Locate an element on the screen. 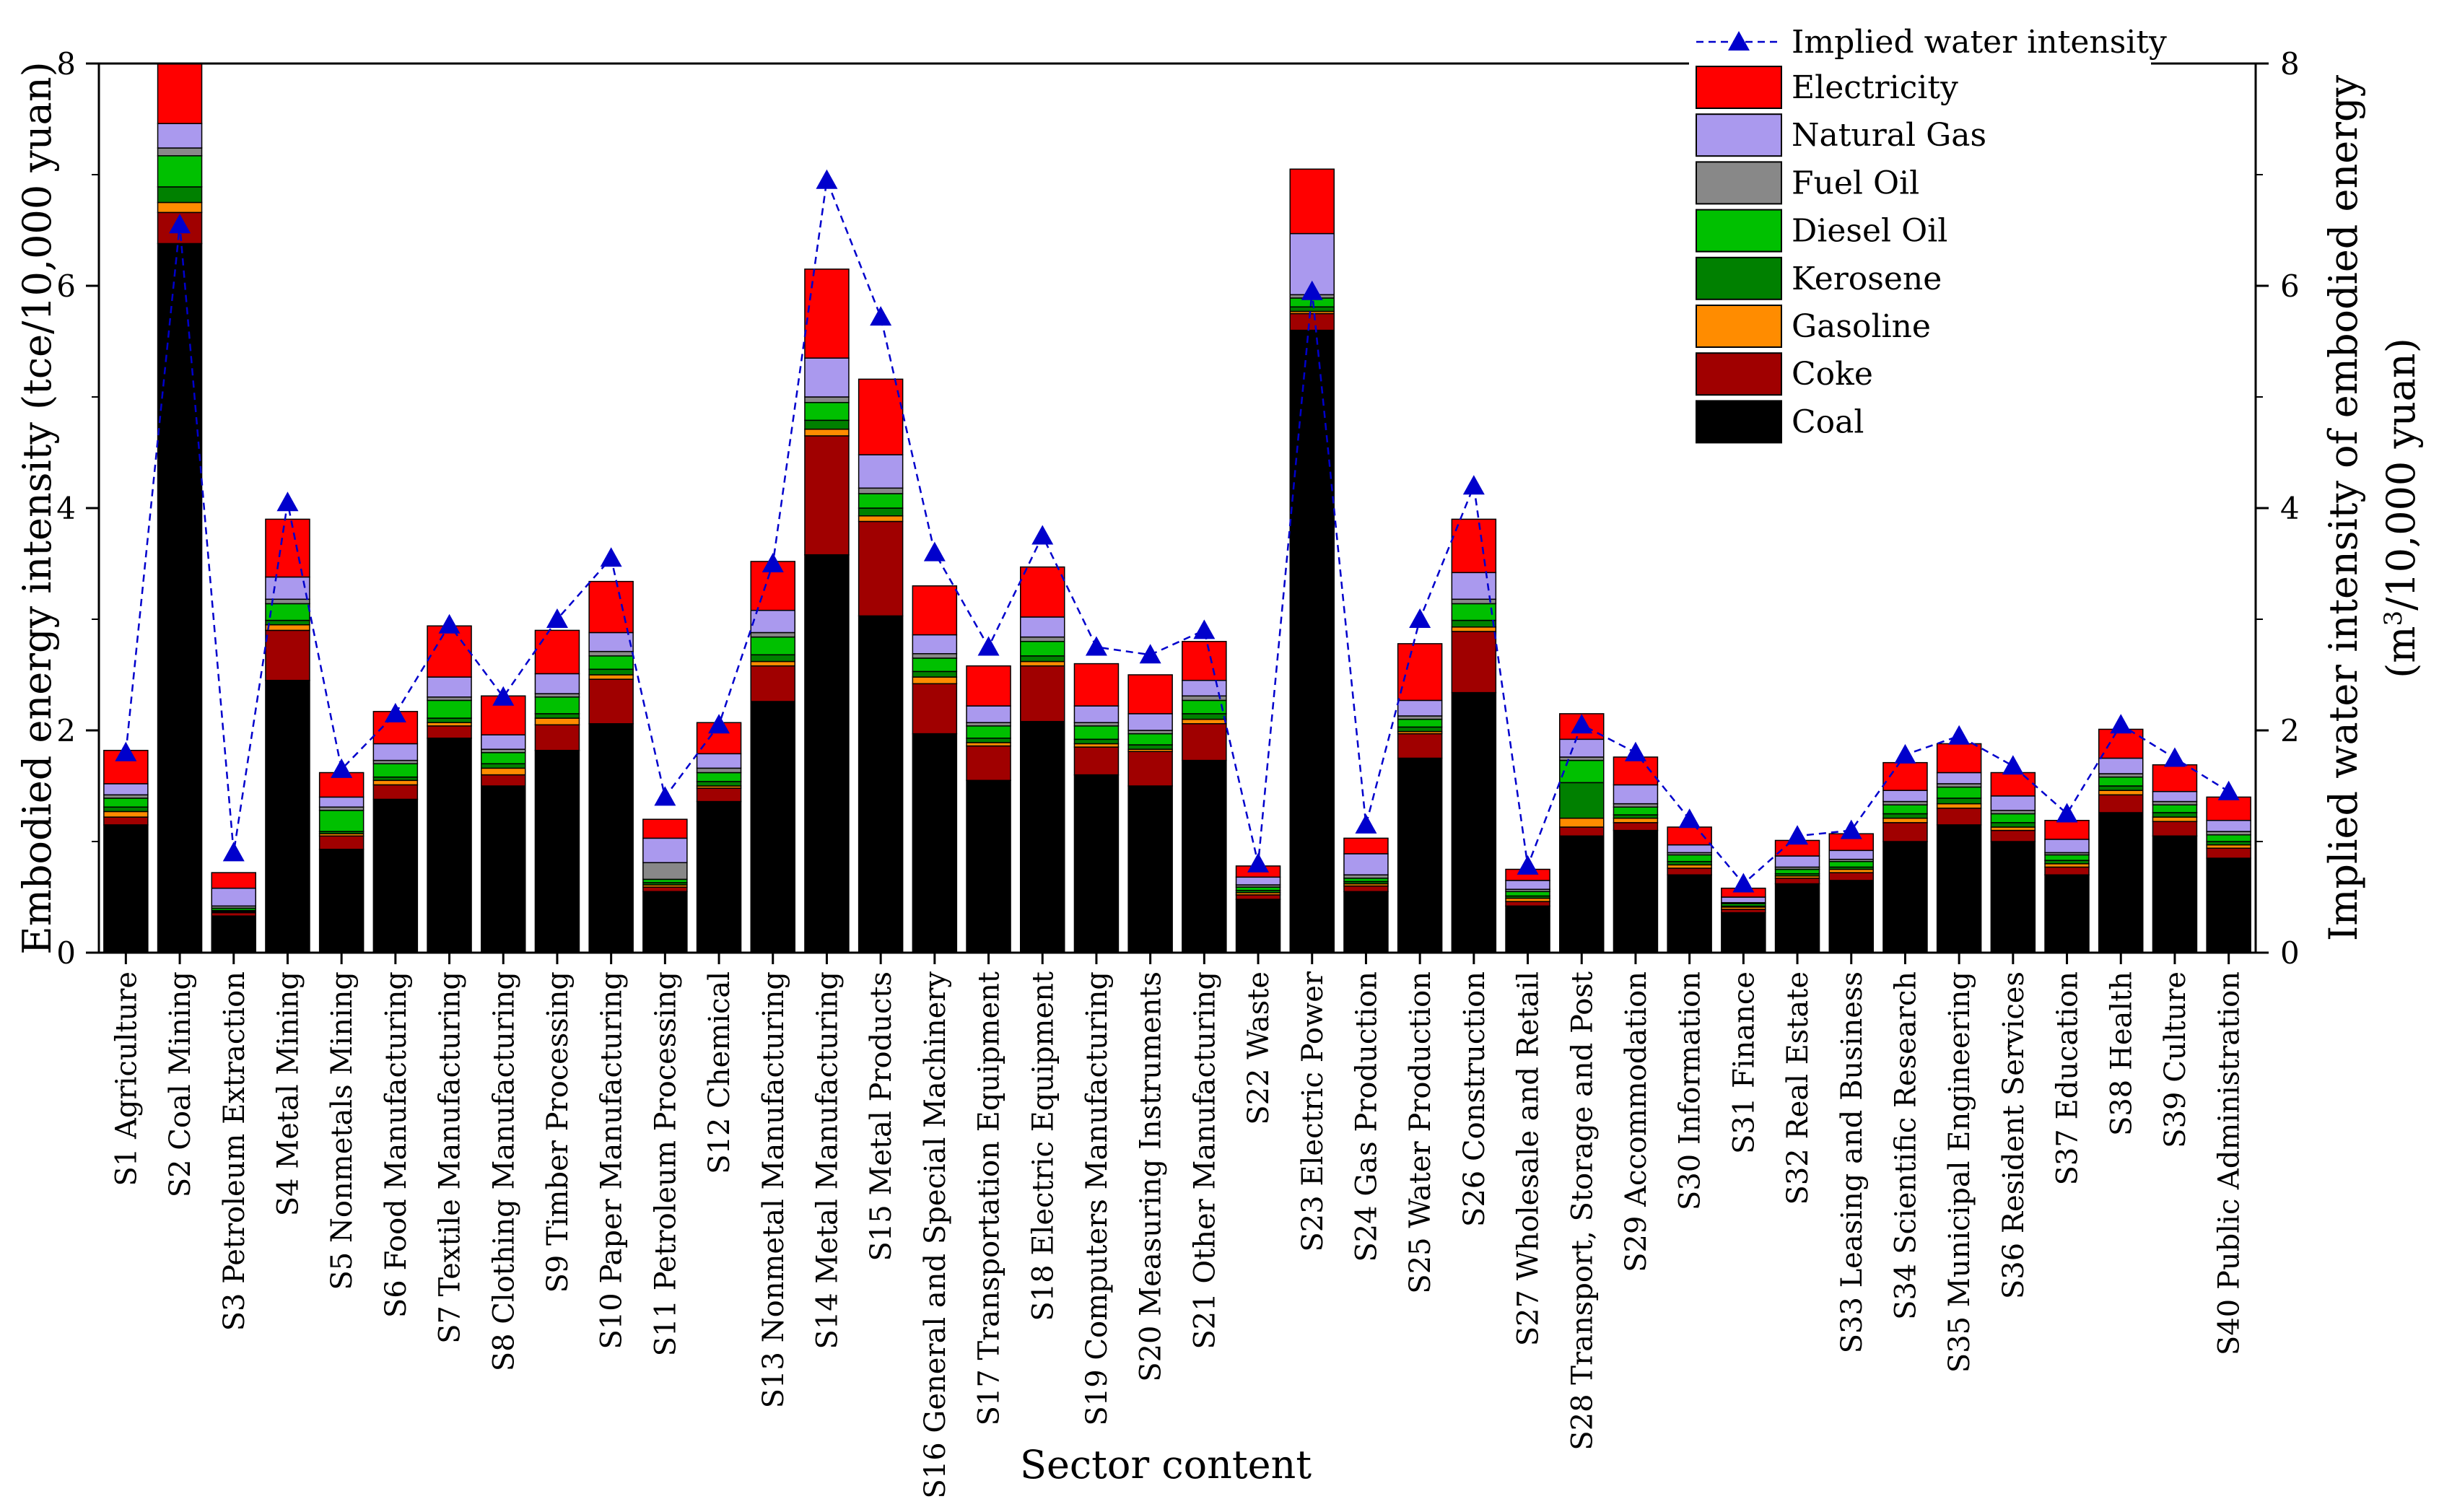 This screenshot has height=1512, width=2439. category-label: S25 Water Production is located at coordinates (1420, 1132).